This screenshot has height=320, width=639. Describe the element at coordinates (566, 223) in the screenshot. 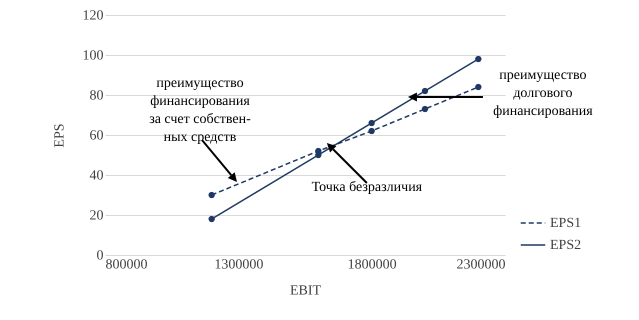

I see `legend-label: EPS1` at that location.